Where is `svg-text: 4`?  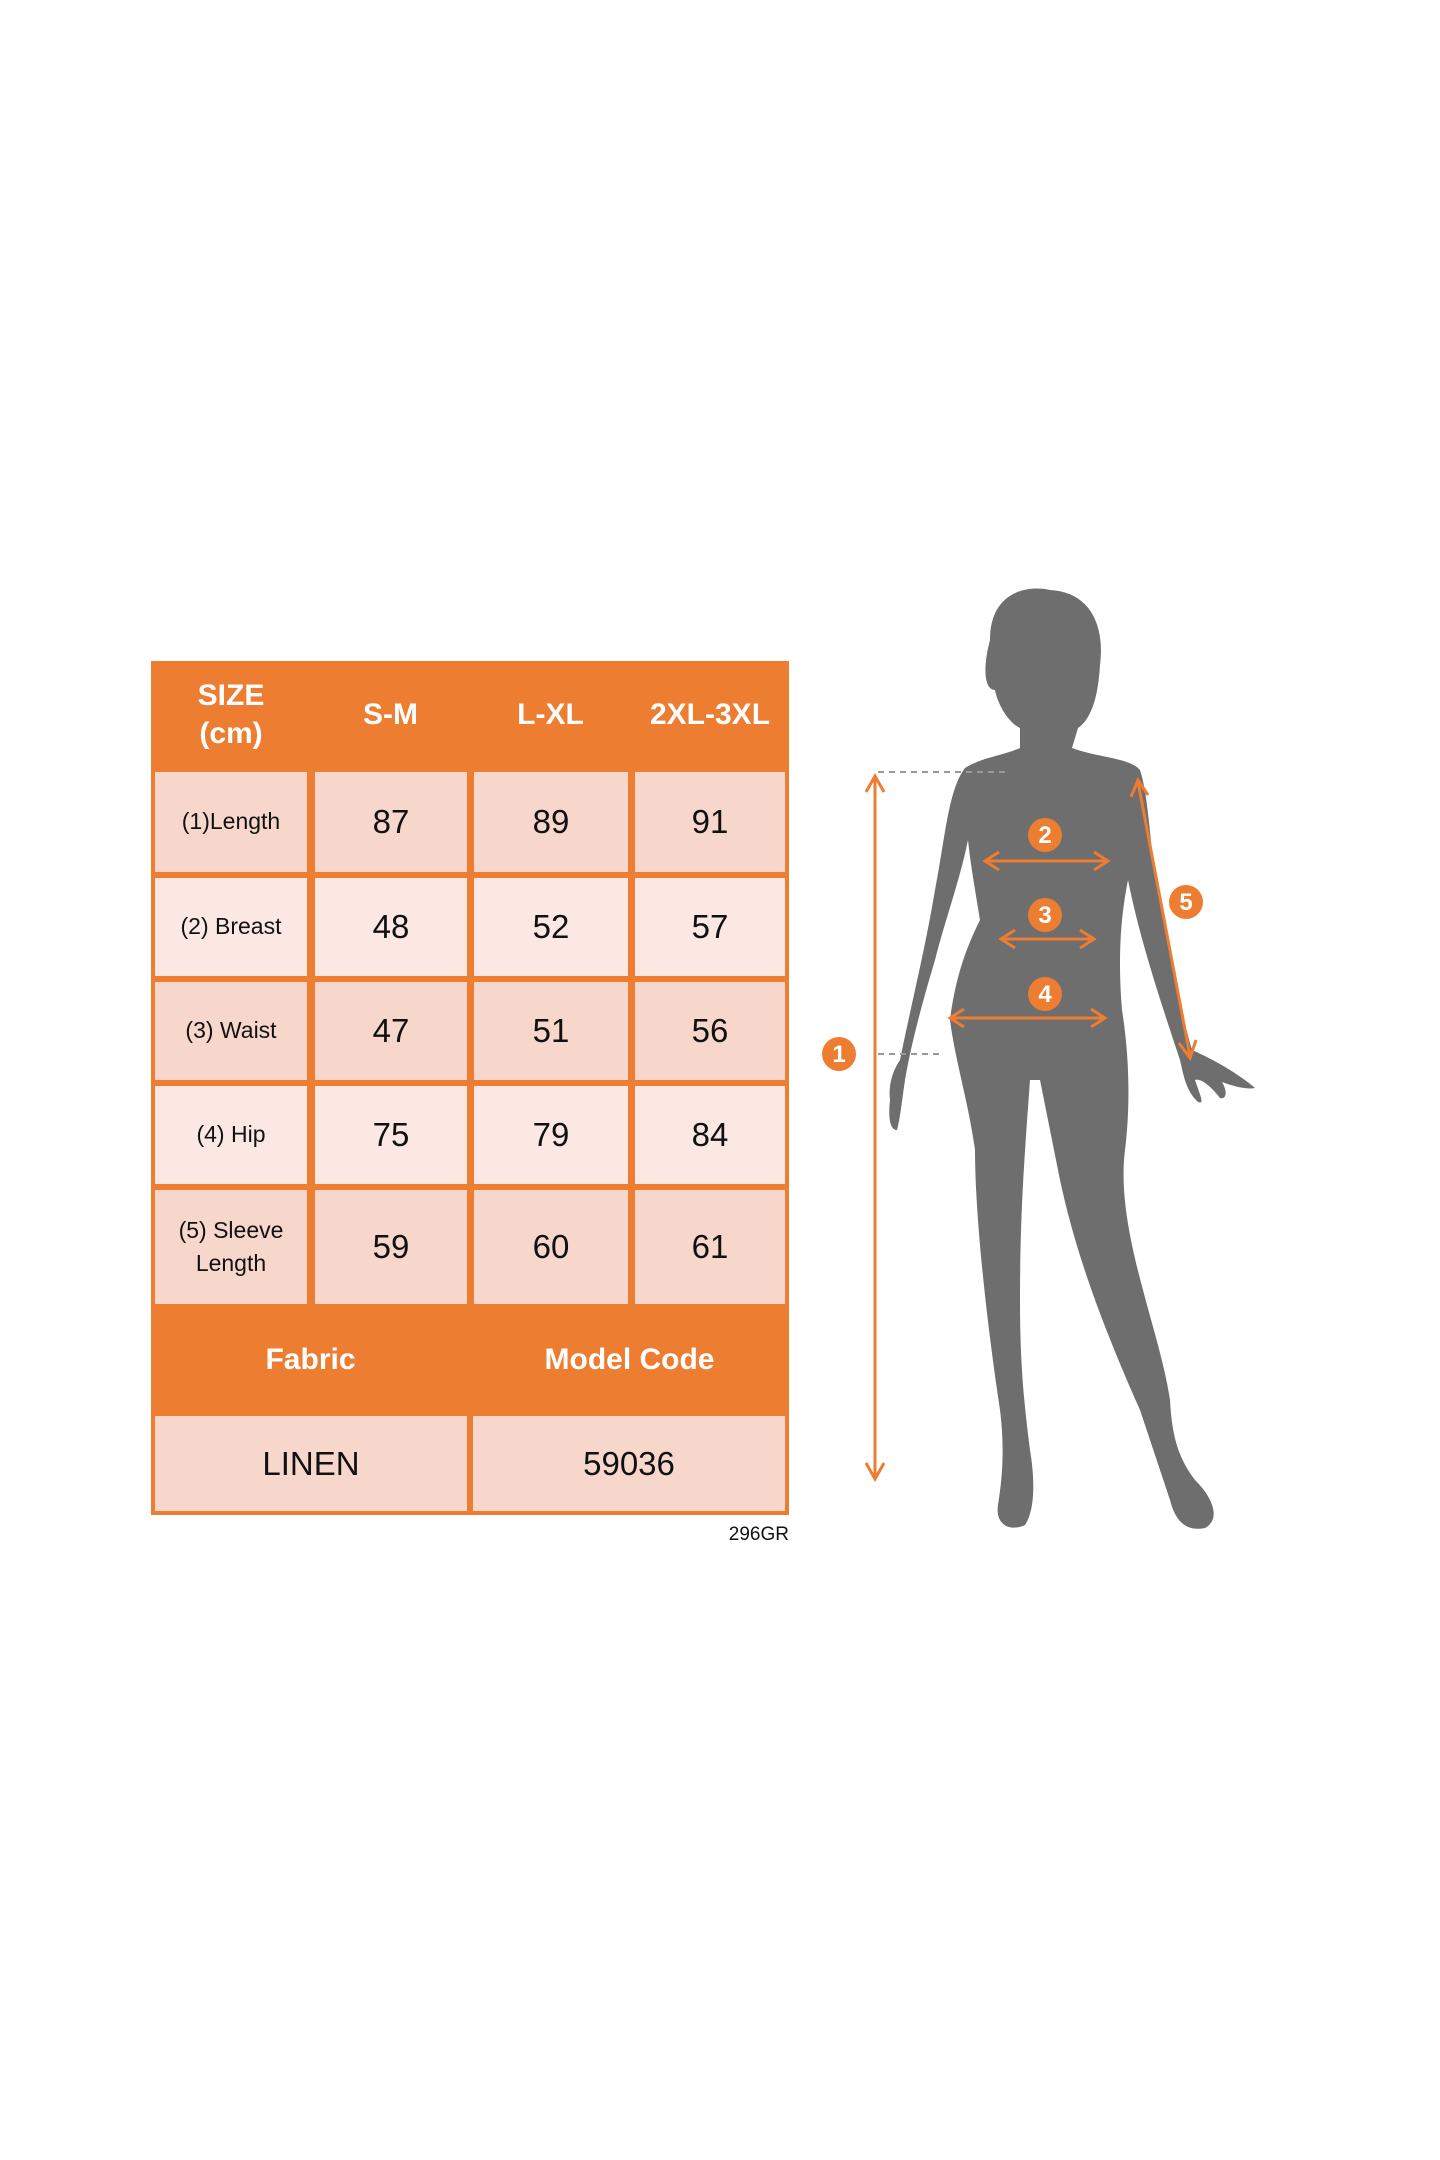 svg-text: 4 is located at coordinates (1045, 994).